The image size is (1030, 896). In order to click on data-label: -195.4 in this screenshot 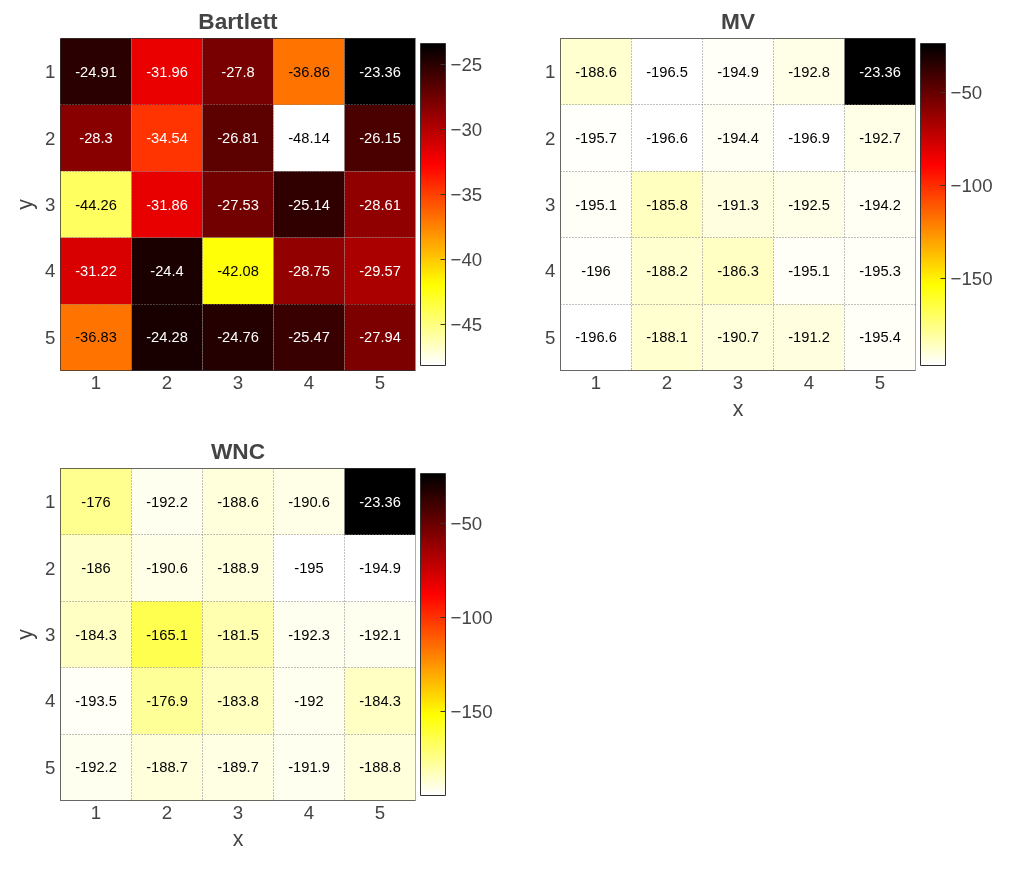, I will do `click(880, 337)`.